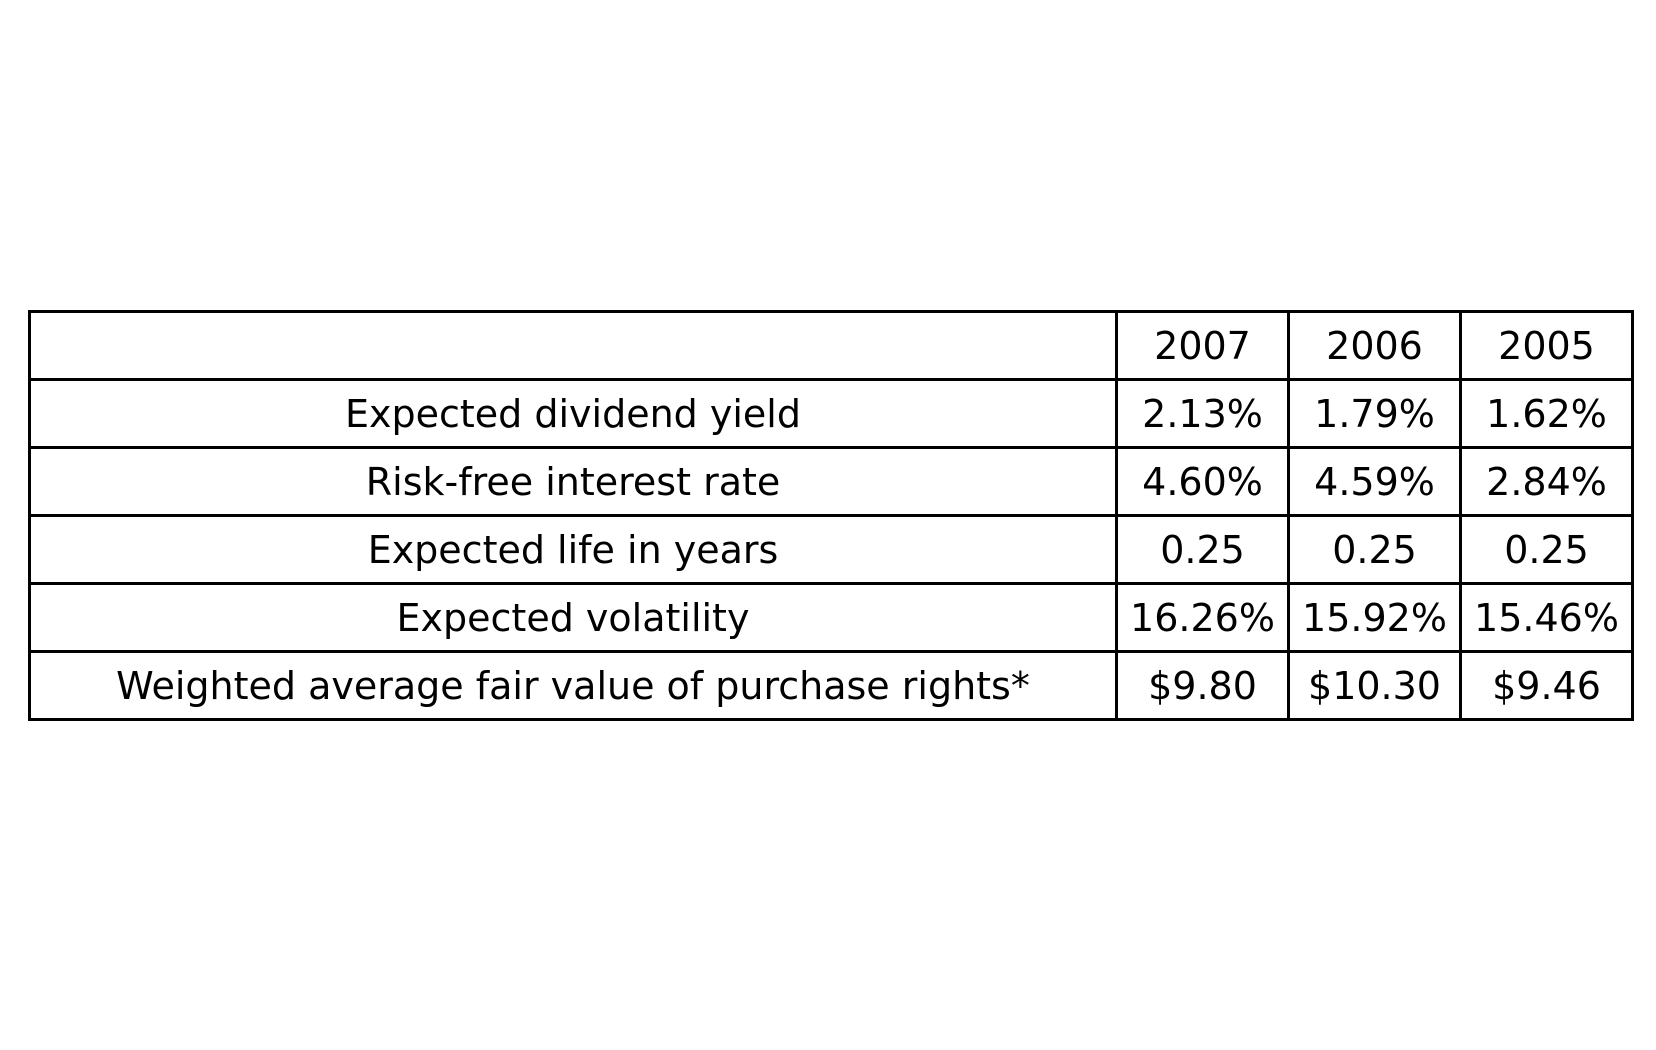 The width and height of the screenshot is (1656, 1050). I want to click on row-label: Risk-free interest rate, so click(573, 481).